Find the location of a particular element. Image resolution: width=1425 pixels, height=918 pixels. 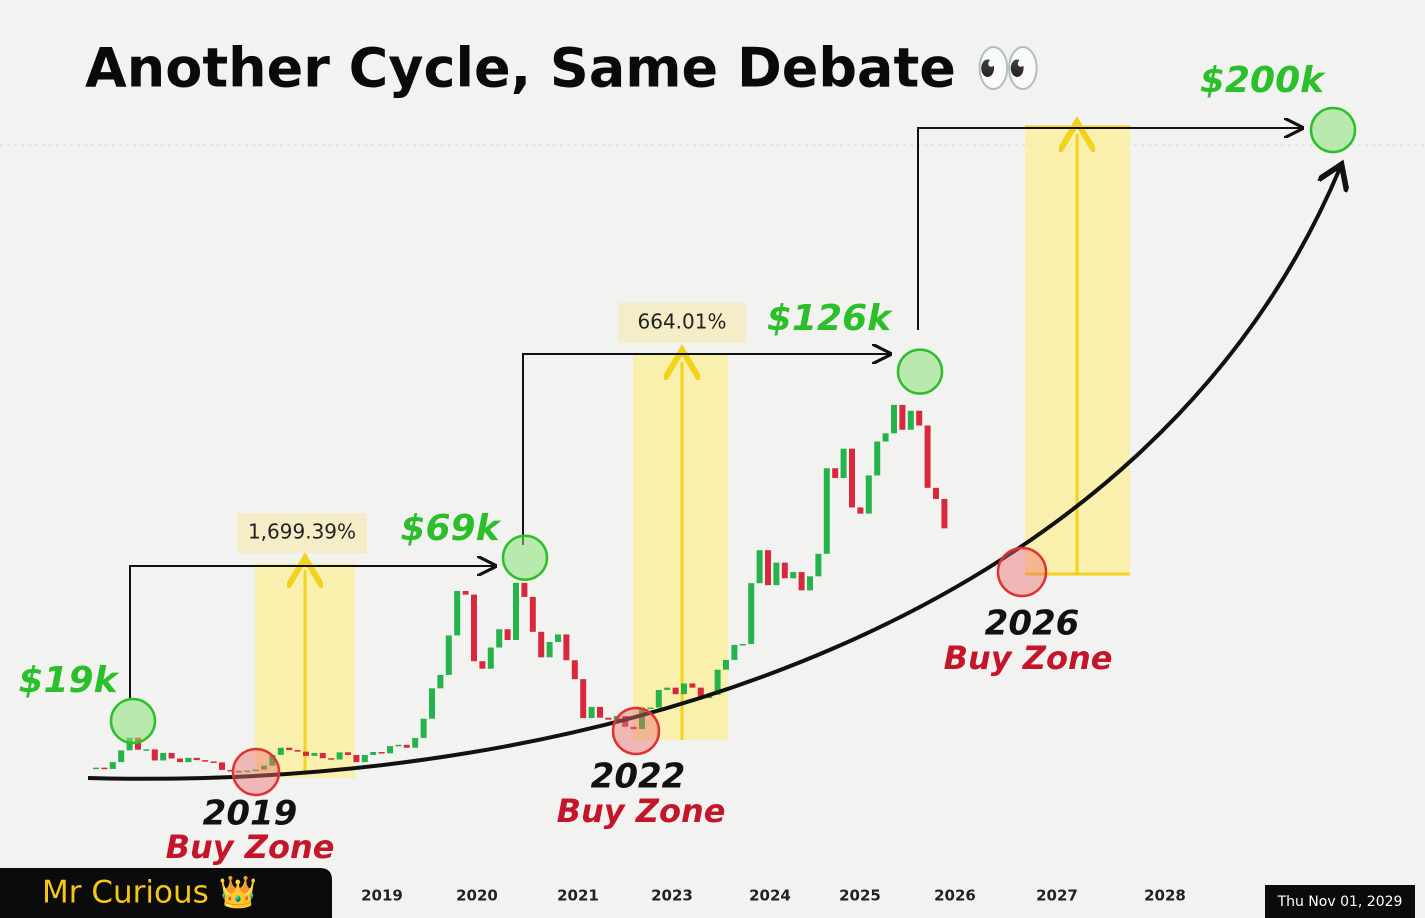

peak-label: $200k is located at coordinates (1263, 80).